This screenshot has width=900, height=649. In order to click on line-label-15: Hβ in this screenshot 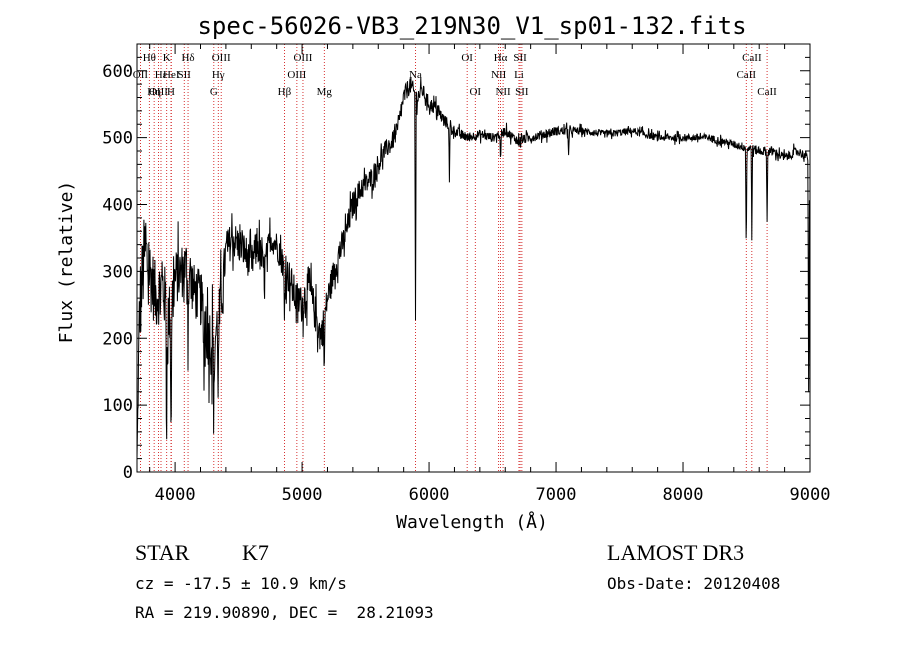, I will do `click(285, 92)`.